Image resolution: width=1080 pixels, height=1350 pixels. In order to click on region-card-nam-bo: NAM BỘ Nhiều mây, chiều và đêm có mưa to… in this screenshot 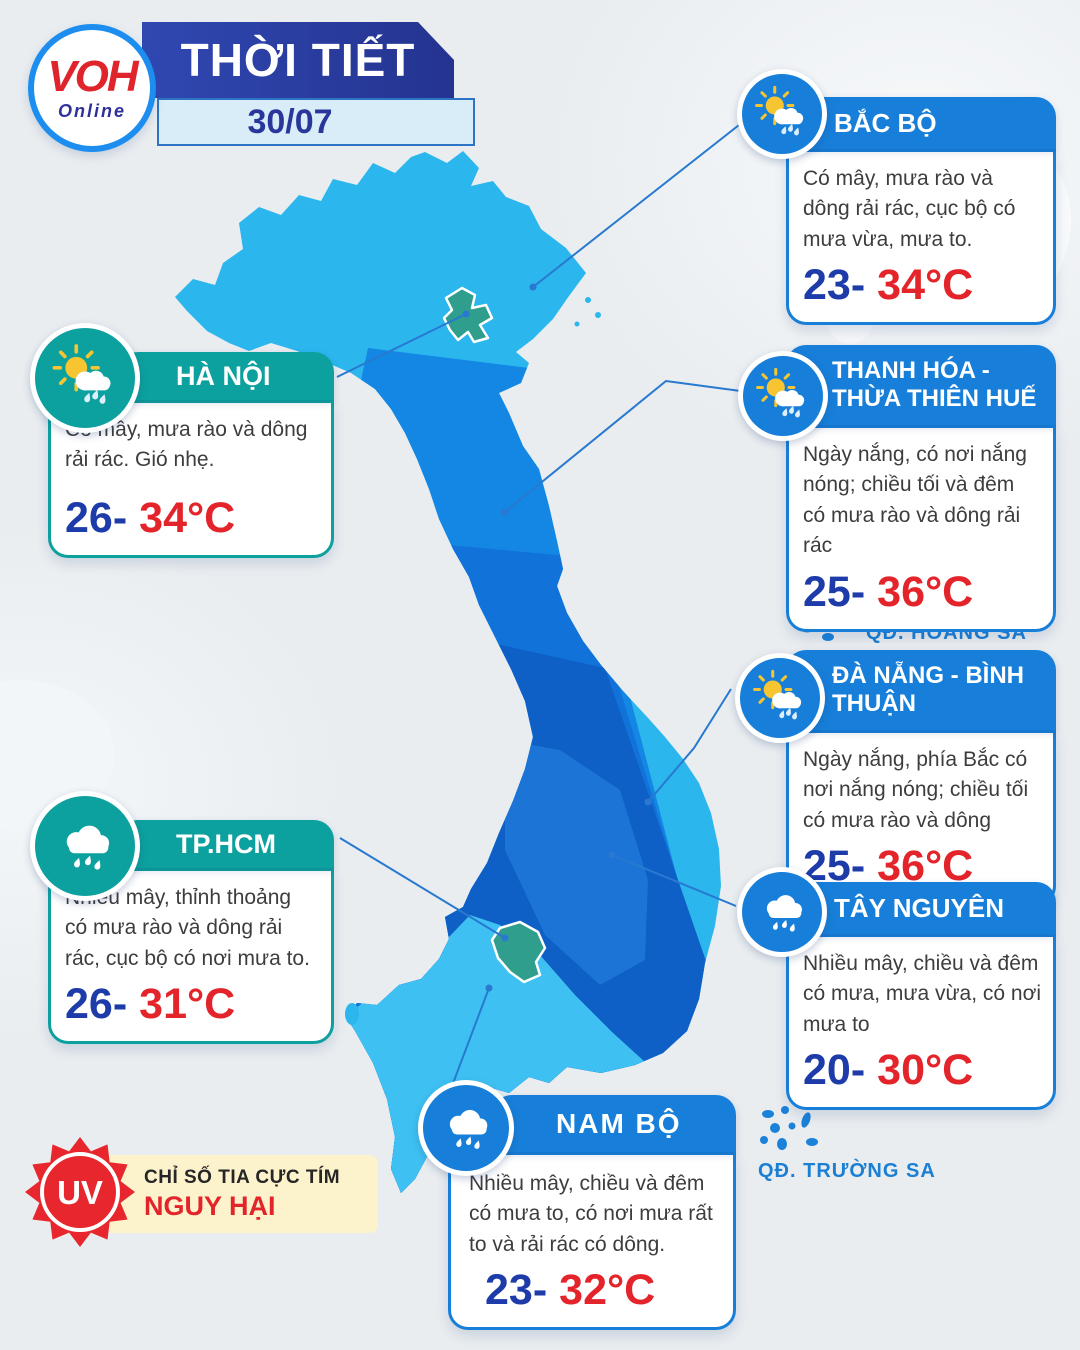, I will do `click(577, 1205)`.